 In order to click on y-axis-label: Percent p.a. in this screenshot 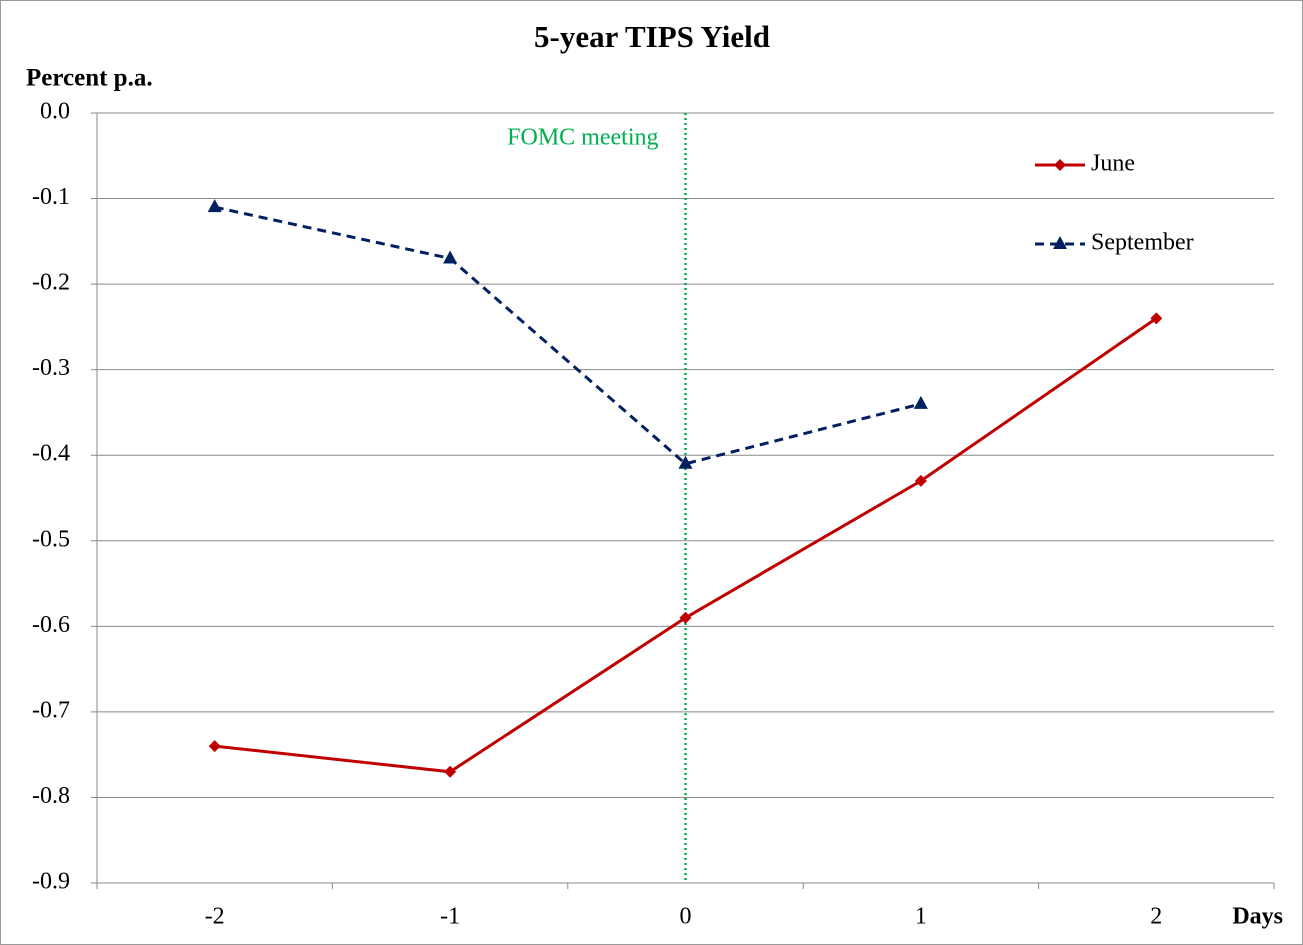, I will do `click(89, 78)`.